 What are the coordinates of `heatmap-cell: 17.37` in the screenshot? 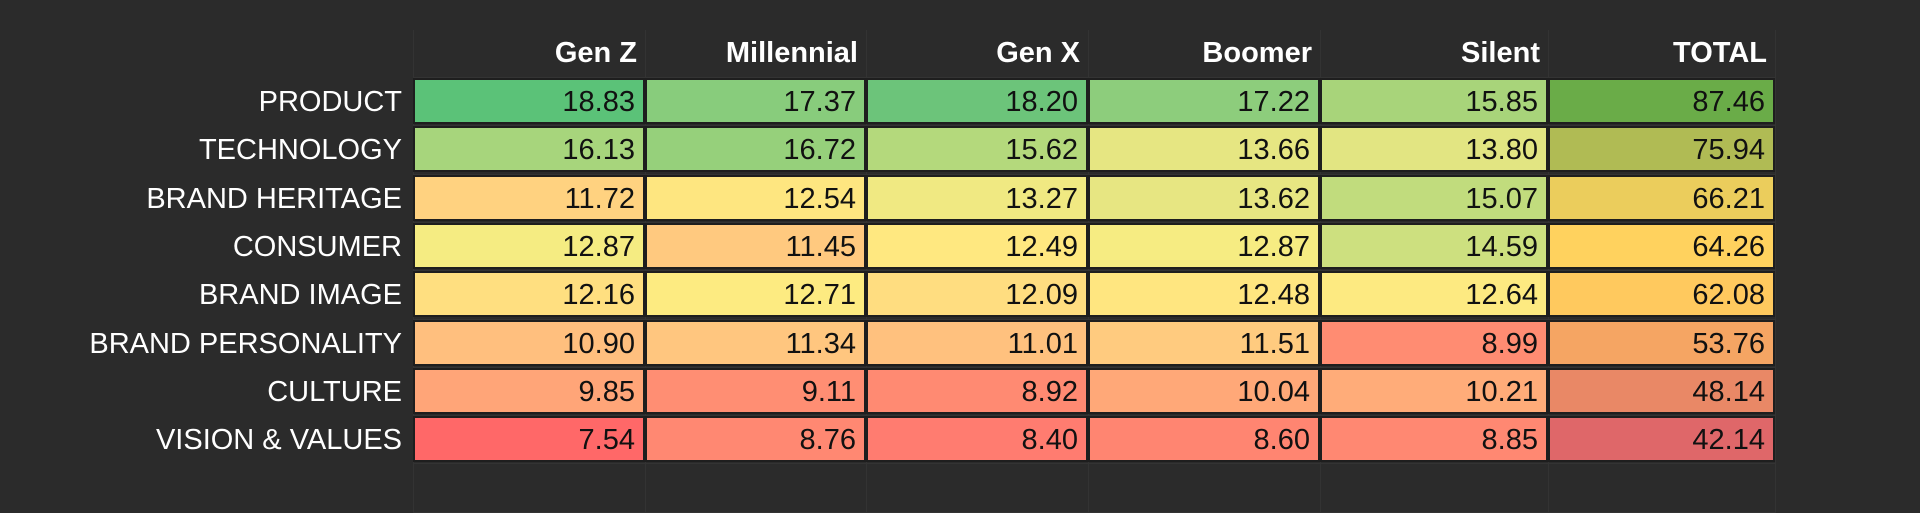 It's located at (755, 101).